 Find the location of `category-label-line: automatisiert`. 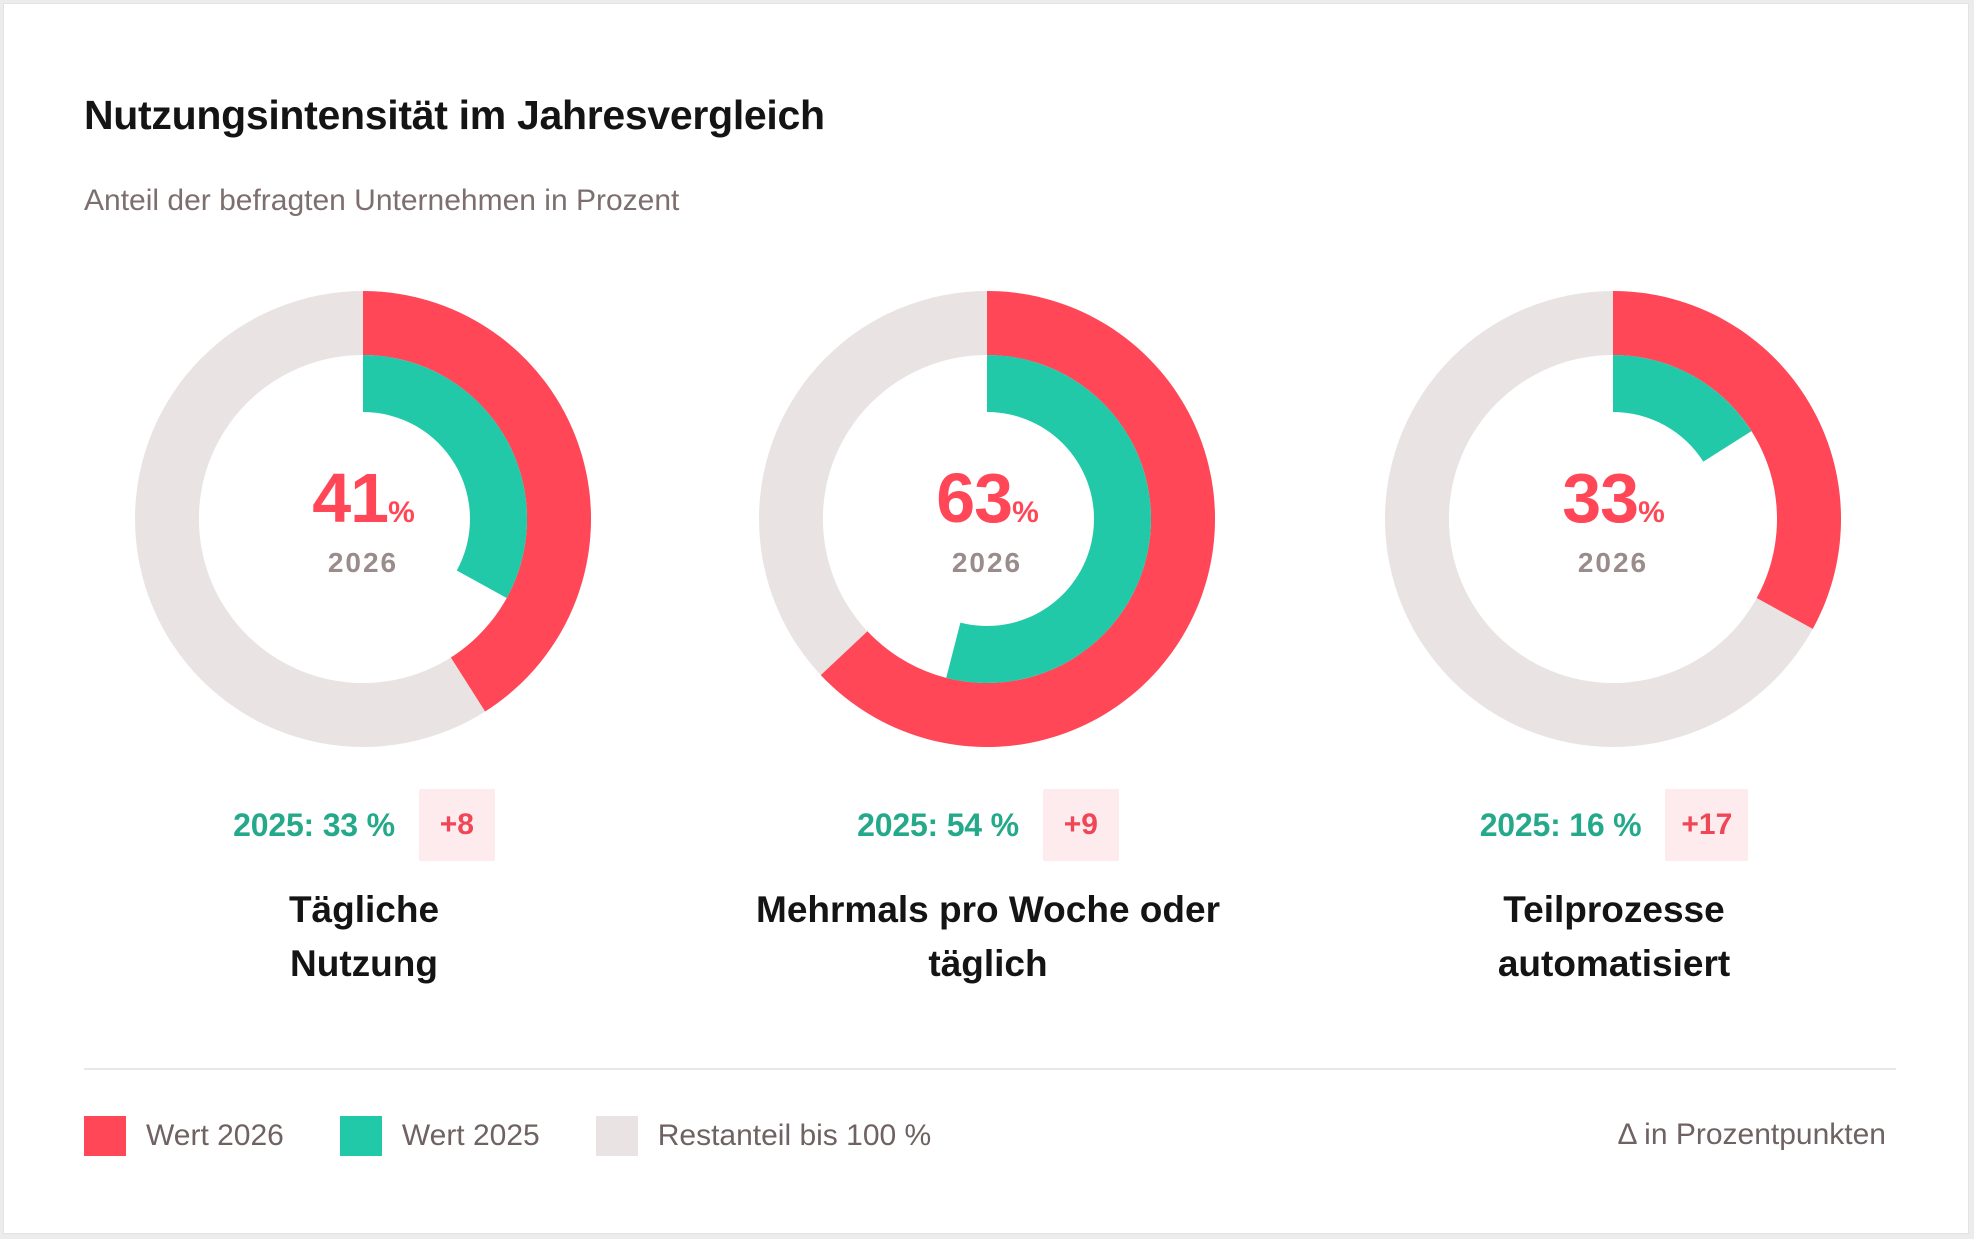

category-label-line: automatisiert is located at coordinates (1614, 963).